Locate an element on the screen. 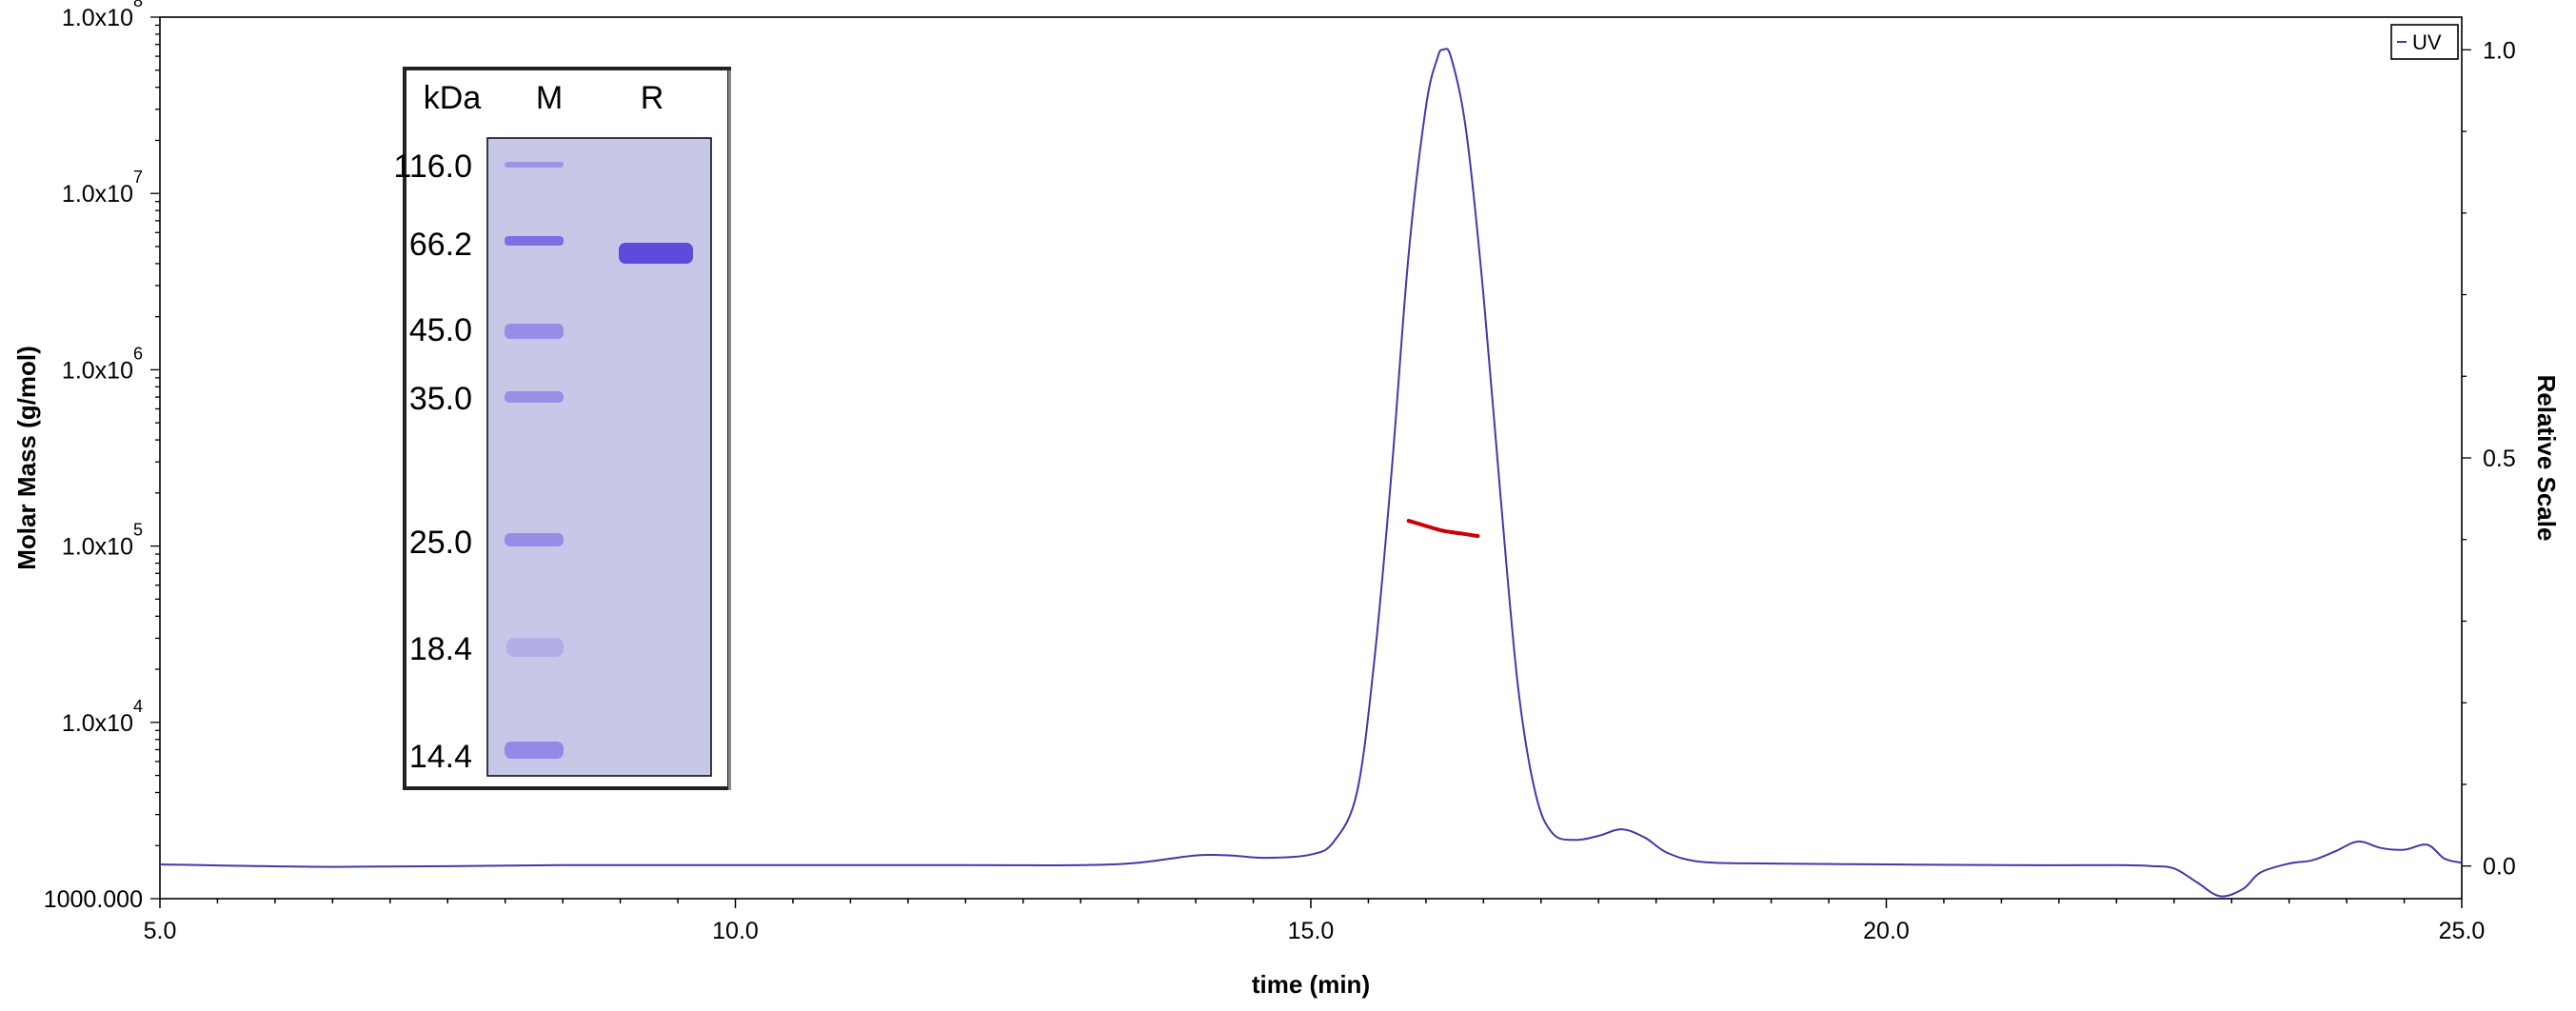 This screenshot has width=2576, height=1011. molar-mass-data-points is located at coordinates (1443, 529).